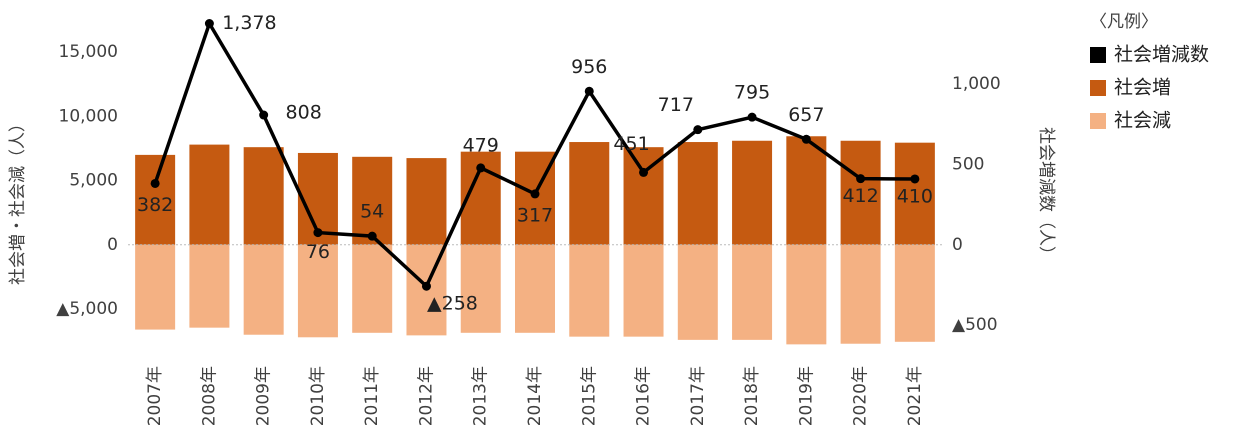  I want to click on legend-label: 社会減, so click(1142, 121).